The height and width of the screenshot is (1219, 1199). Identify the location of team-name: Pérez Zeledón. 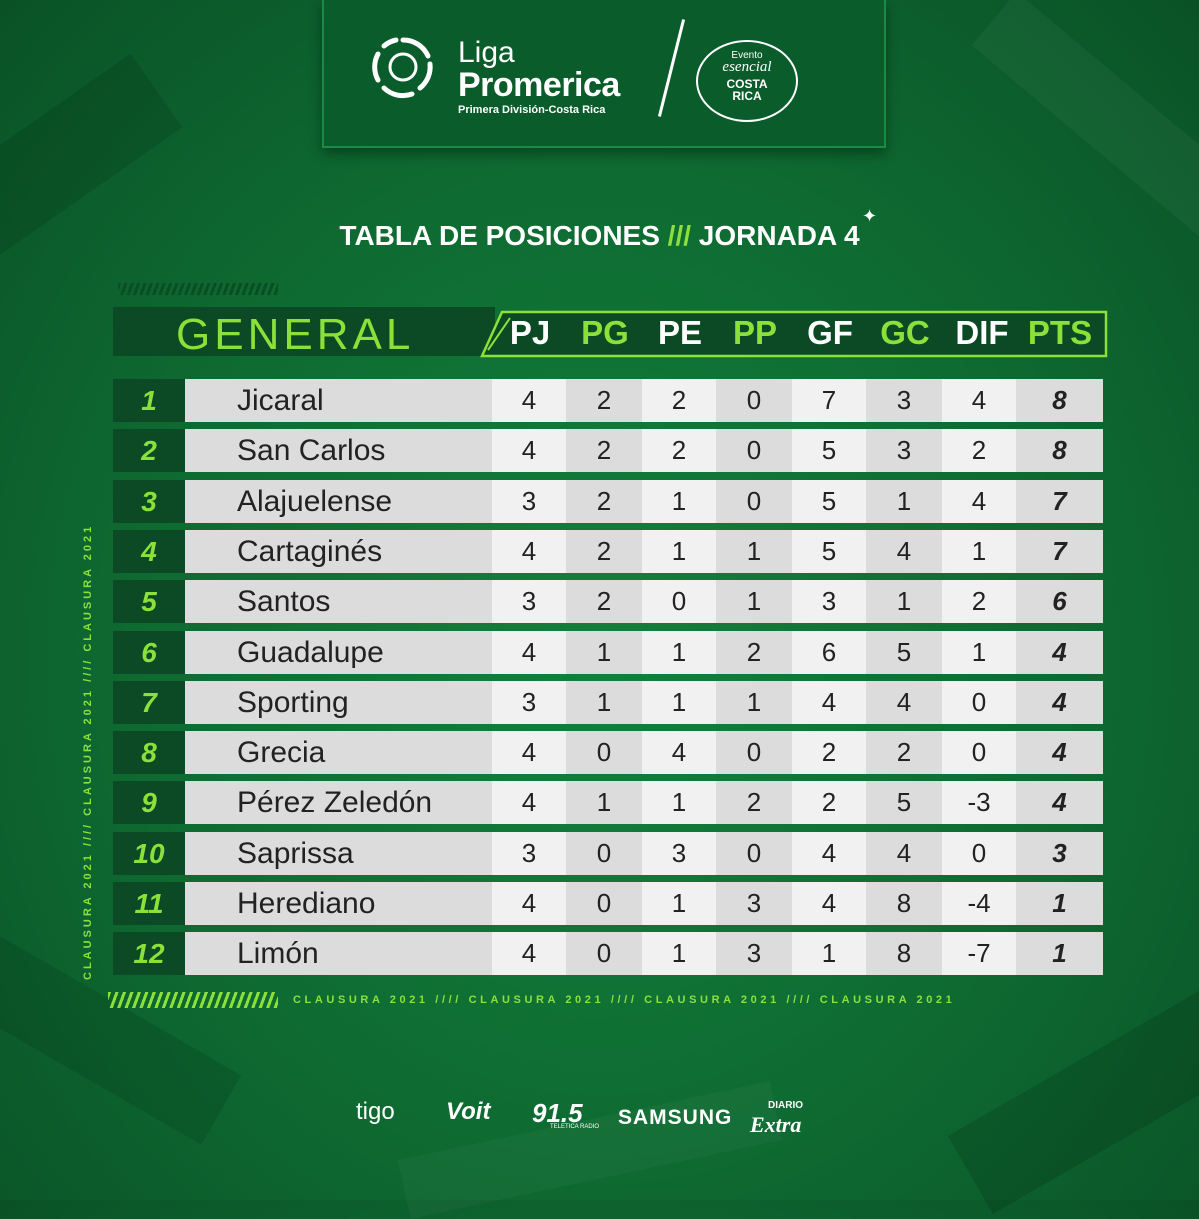
(335, 803).